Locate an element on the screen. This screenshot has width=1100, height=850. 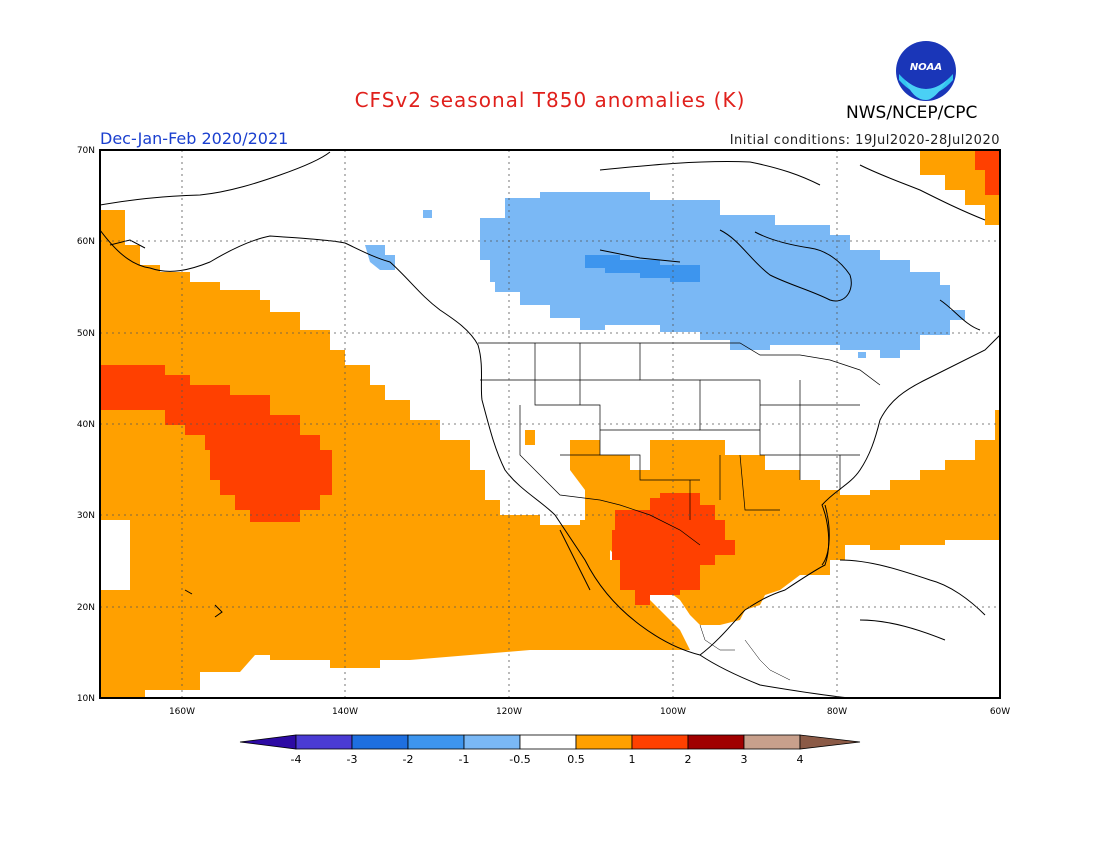
lon-label: 120W is located at coordinates (509, 712).